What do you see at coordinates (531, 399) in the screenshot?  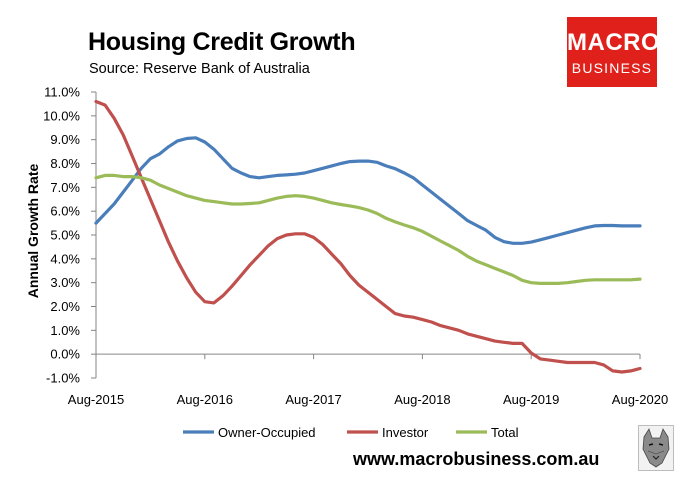 I see `x-tick-label: Aug-2019` at bounding box center [531, 399].